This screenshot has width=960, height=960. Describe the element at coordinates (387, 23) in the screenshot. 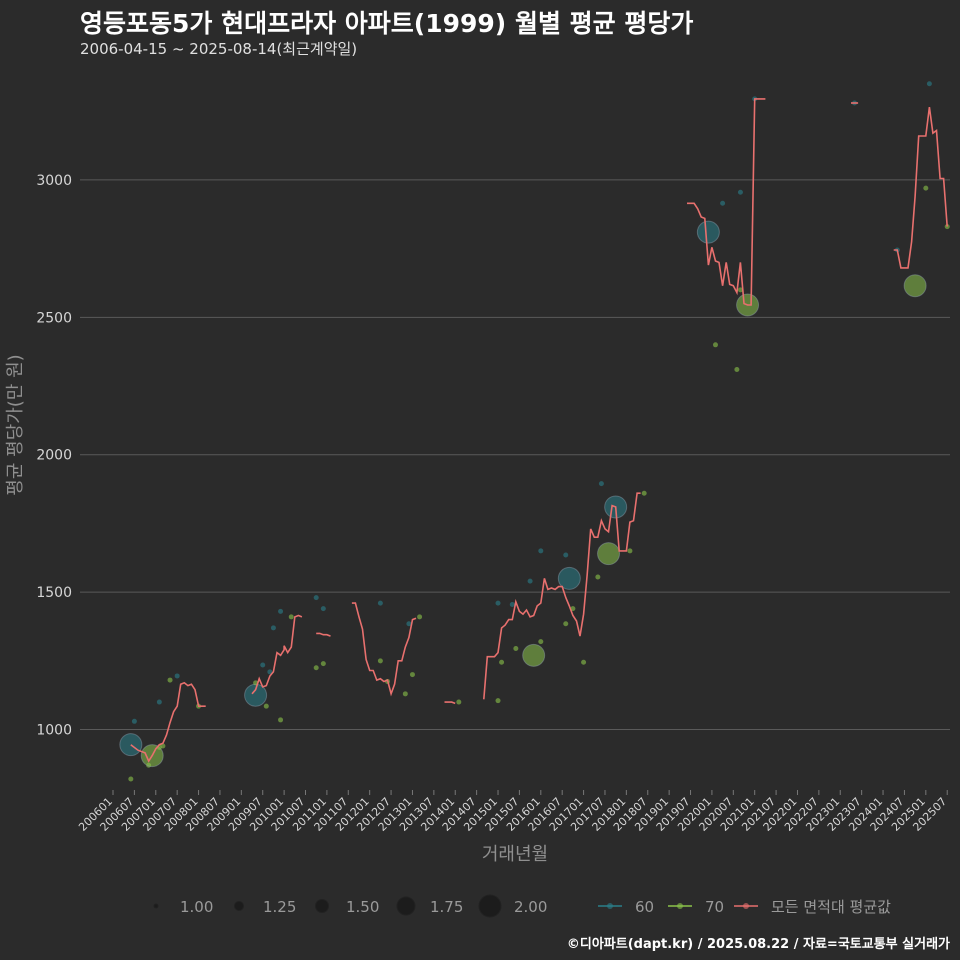

I see `chart-title: 영등포동5가 현대프라자 아파트(1999) 월별 평균 평당가` at that location.